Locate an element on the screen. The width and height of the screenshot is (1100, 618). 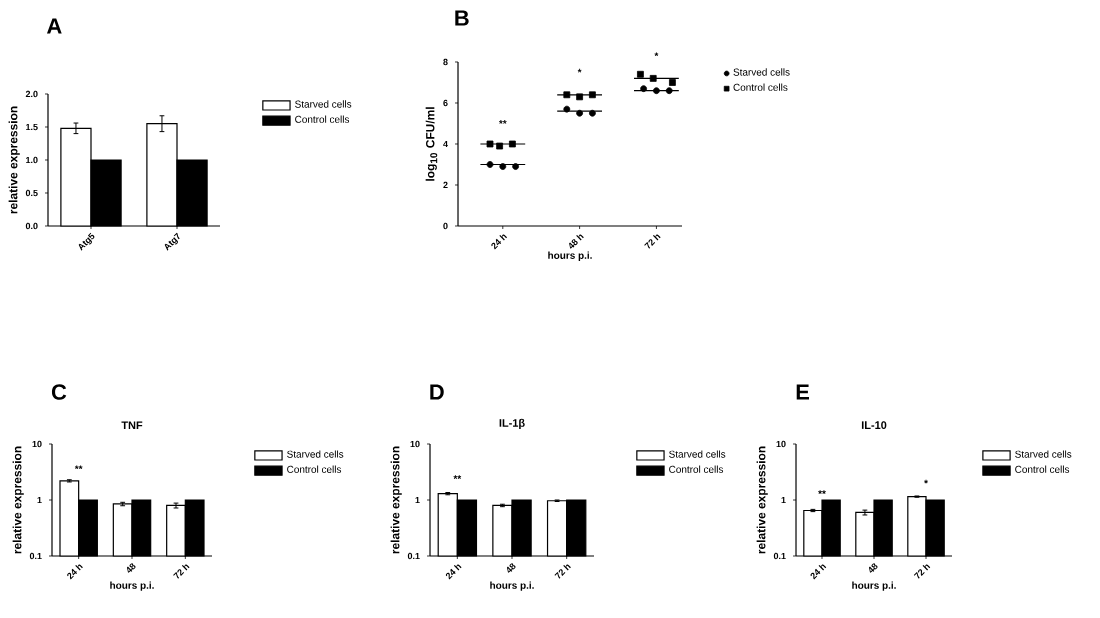
text: B is located at coordinates (462, 18).